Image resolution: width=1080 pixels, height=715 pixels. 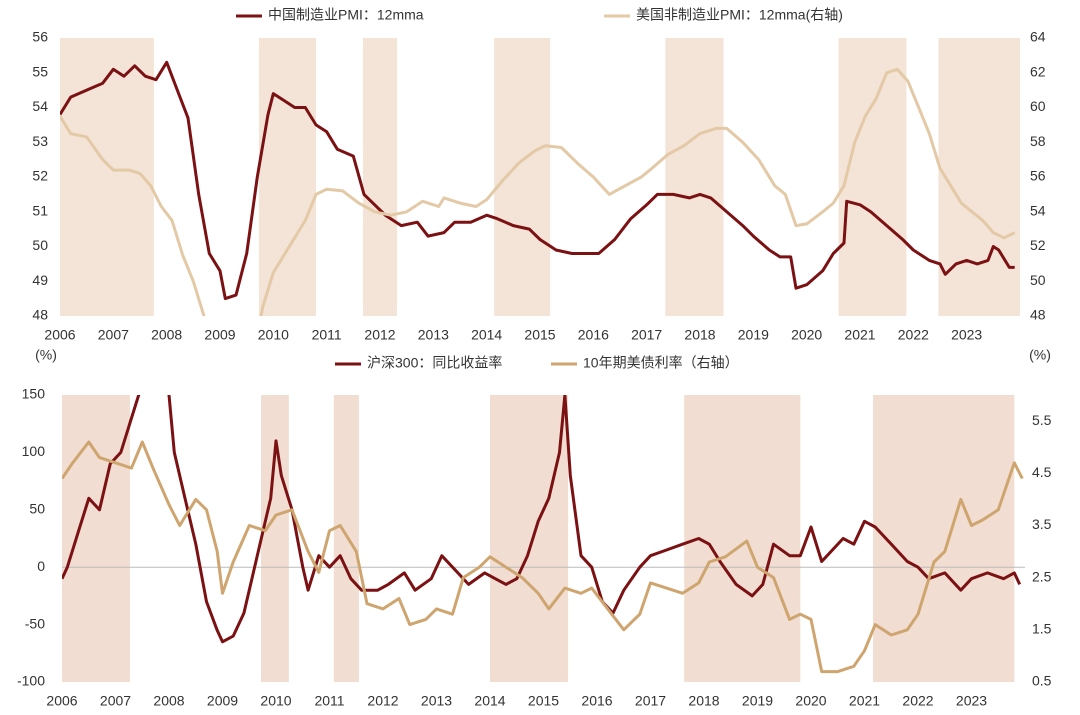 I want to click on y2-tick-label: 52, so click(x=1038, y=245).